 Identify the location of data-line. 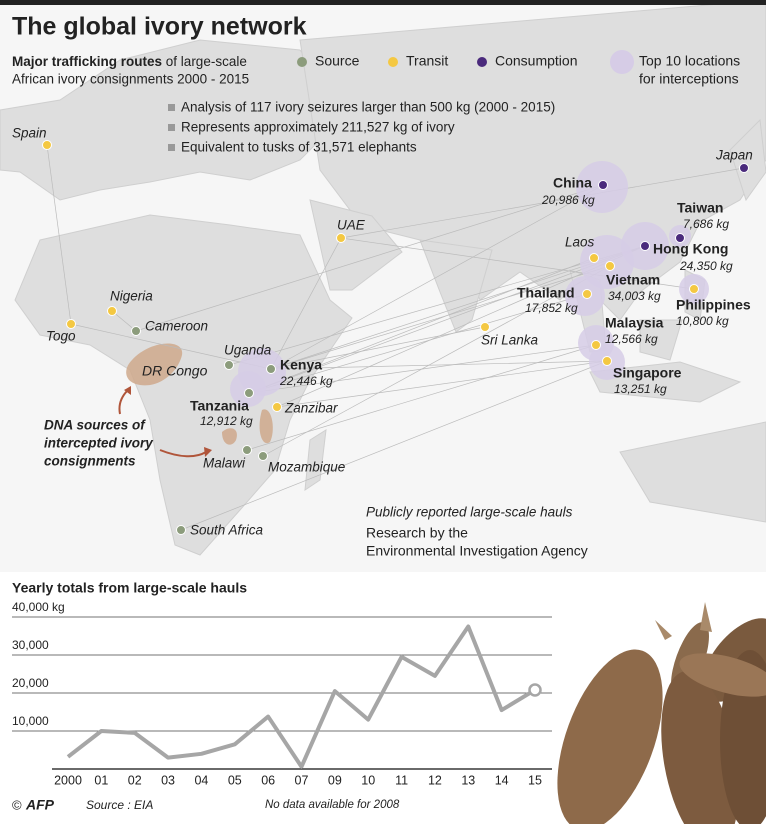
(301, 696).